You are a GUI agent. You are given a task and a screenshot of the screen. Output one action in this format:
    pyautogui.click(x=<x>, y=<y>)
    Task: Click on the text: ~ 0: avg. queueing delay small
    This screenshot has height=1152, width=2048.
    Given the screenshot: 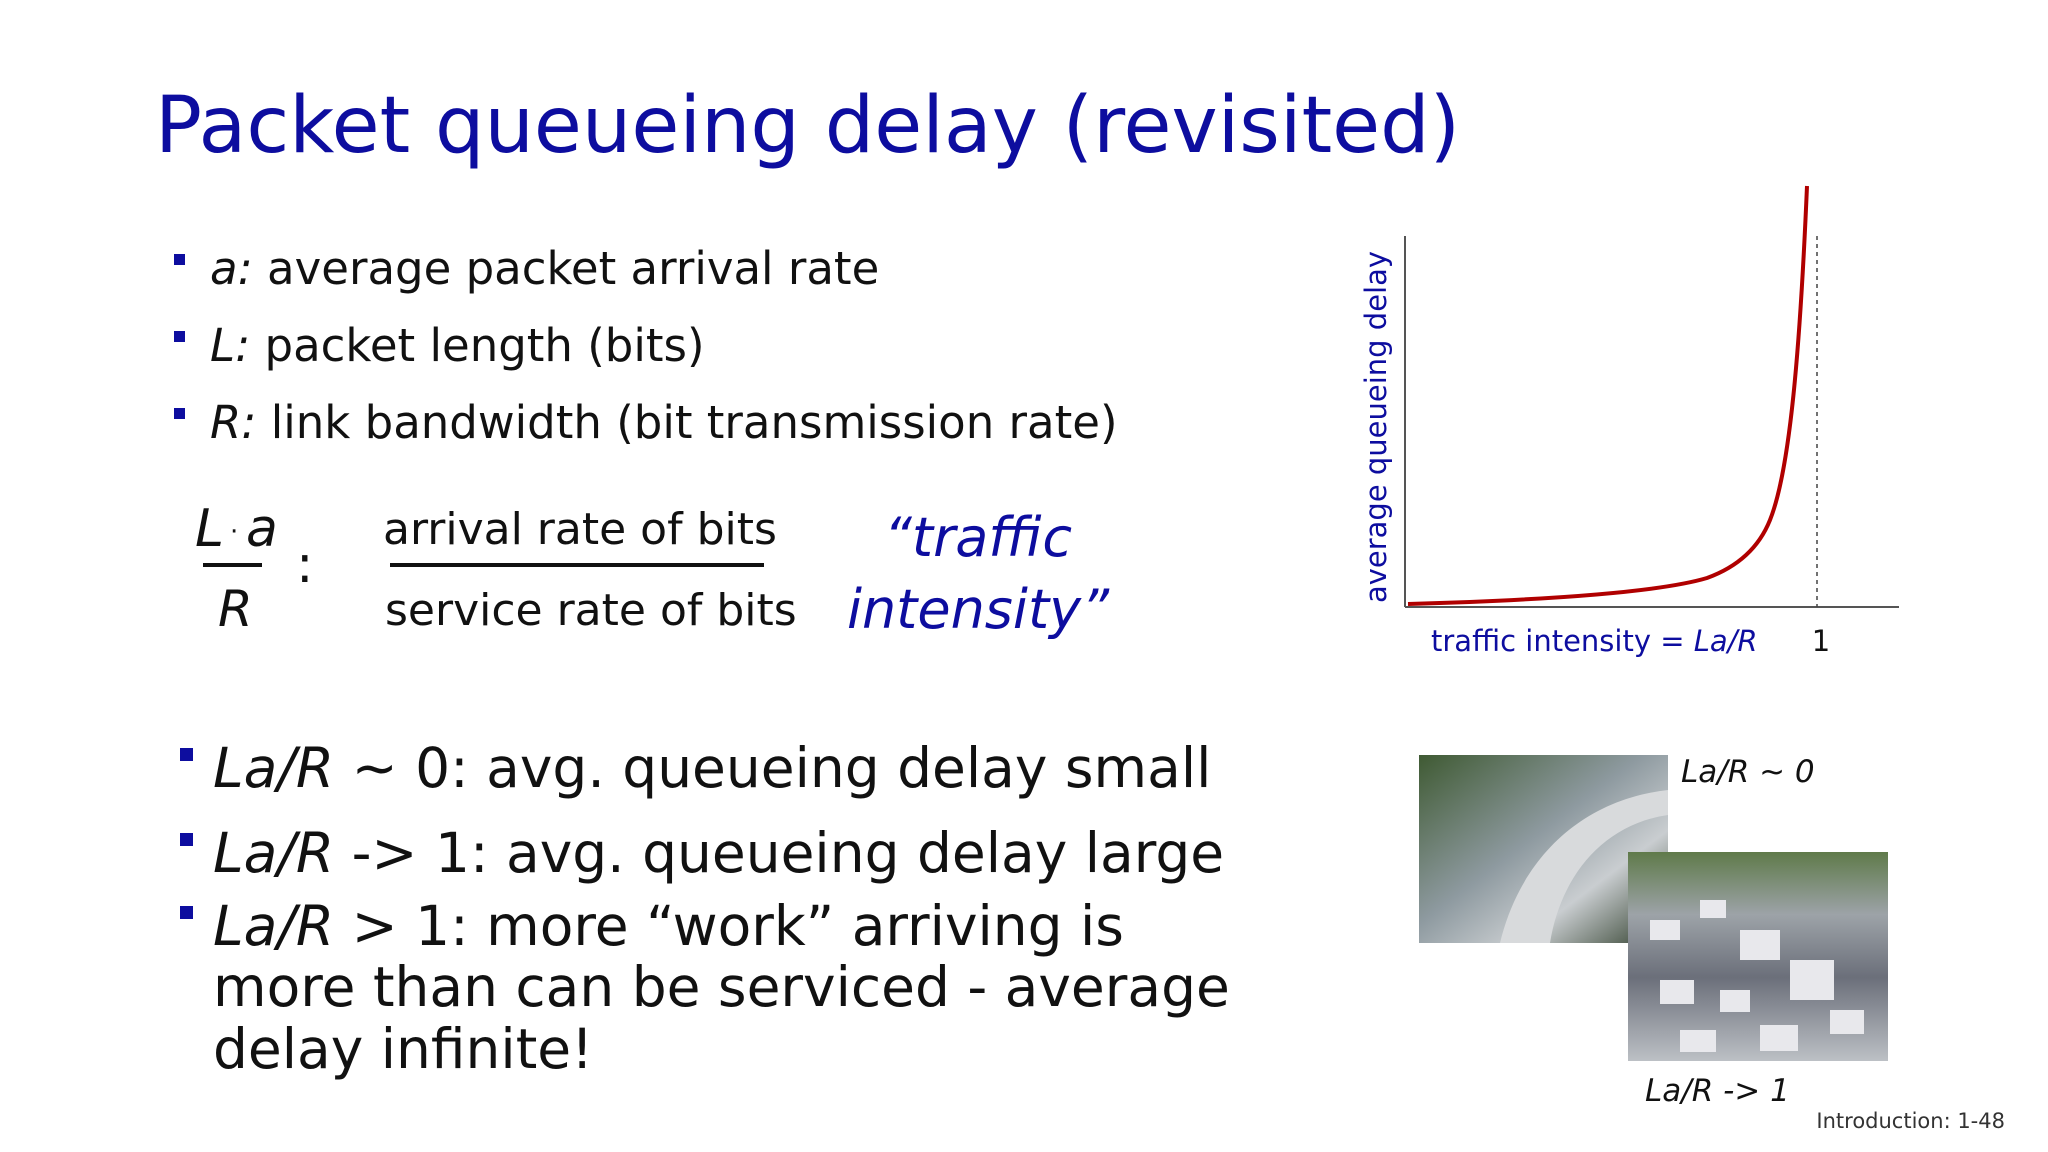 What is the action you would take?
    pyautogui.click(x=772, y=768)
    